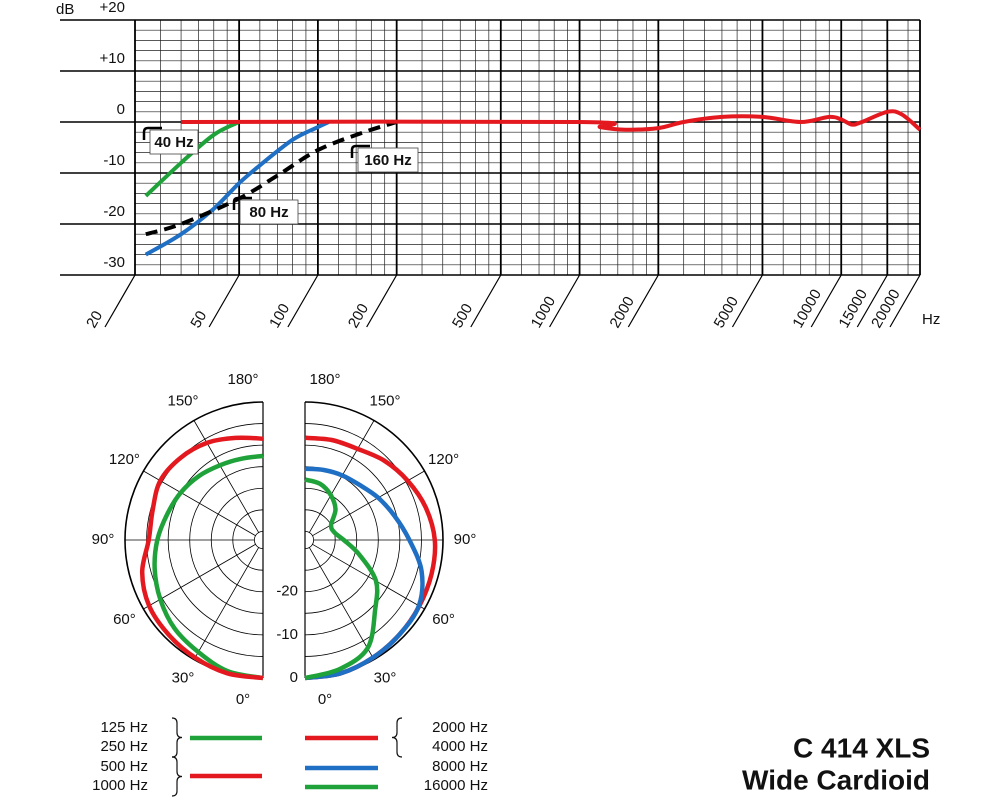 This screenshot has width=1000, height=800. What do you see at coordinates (114, 262) in the screenshot?
I see `y-tick-label: -30` at bounding box center [114, 262].